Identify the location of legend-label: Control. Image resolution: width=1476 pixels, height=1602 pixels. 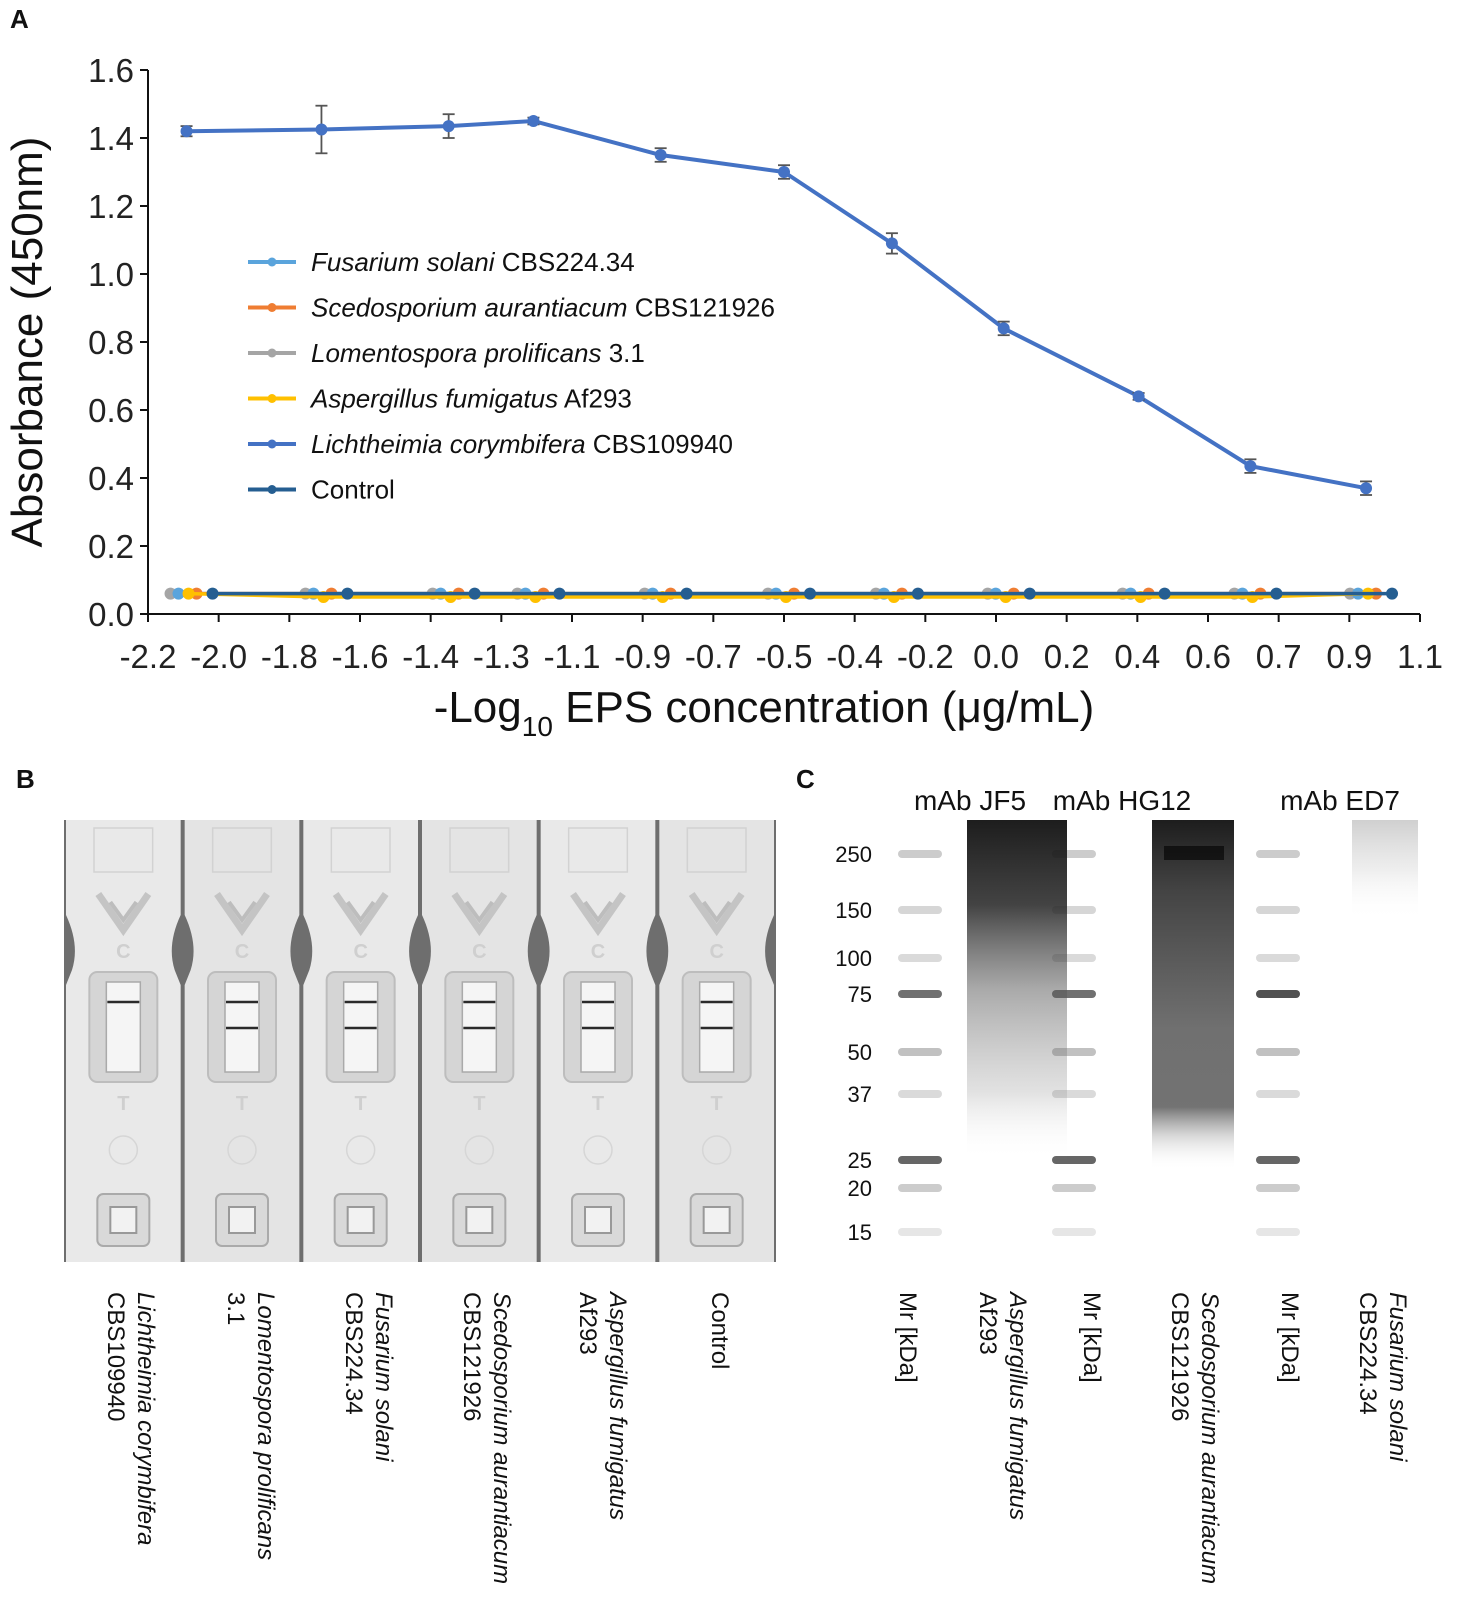
(353, 490).